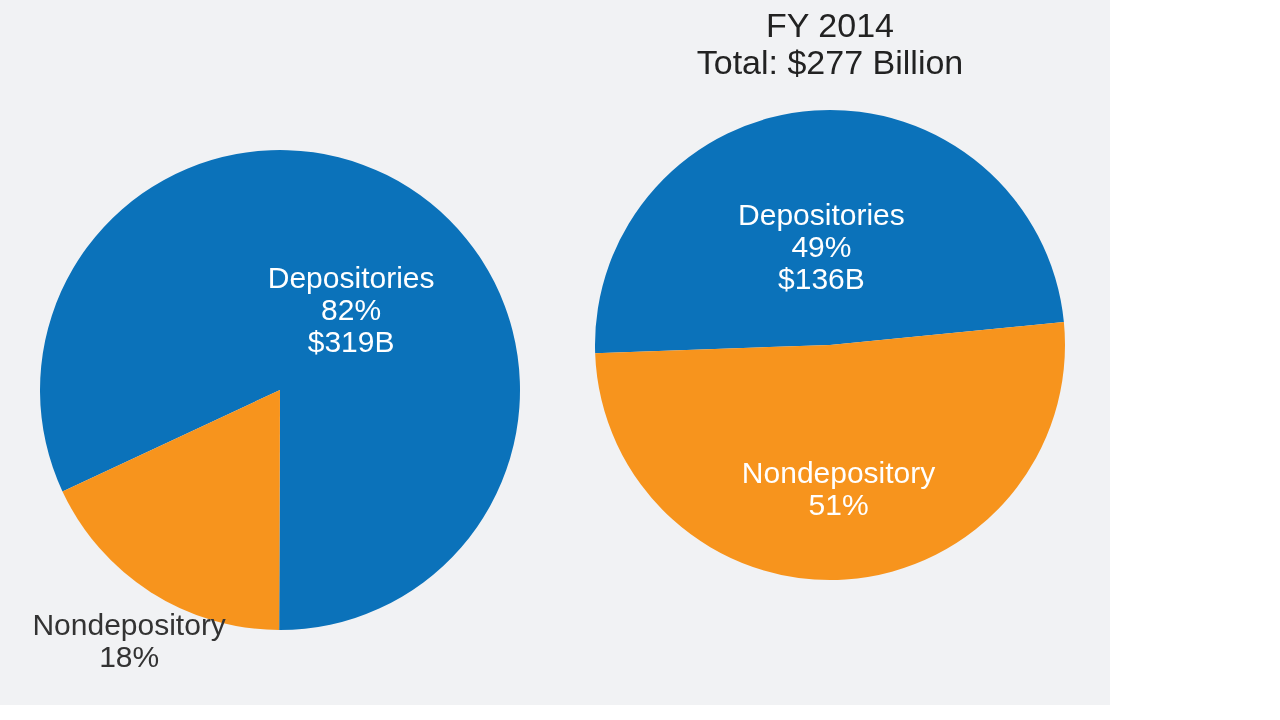 The width and height of the screenshot is (1280, 720). Describe the element at coordinates (830, 62) in the screenshot. I see `chart-subtitle: Total: $277 Billion` at that location.